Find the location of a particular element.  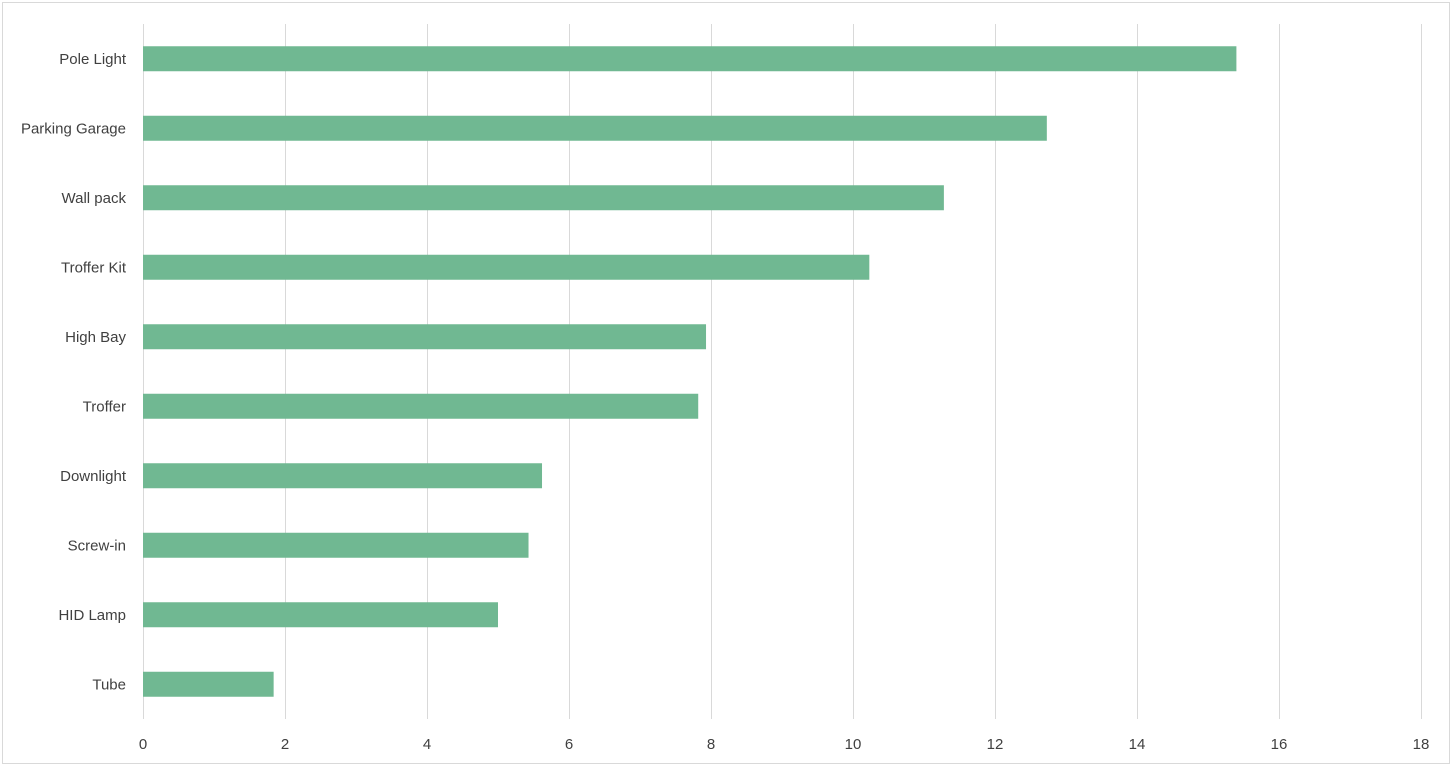

bar-high-bay is located at coordinates (425, 337).